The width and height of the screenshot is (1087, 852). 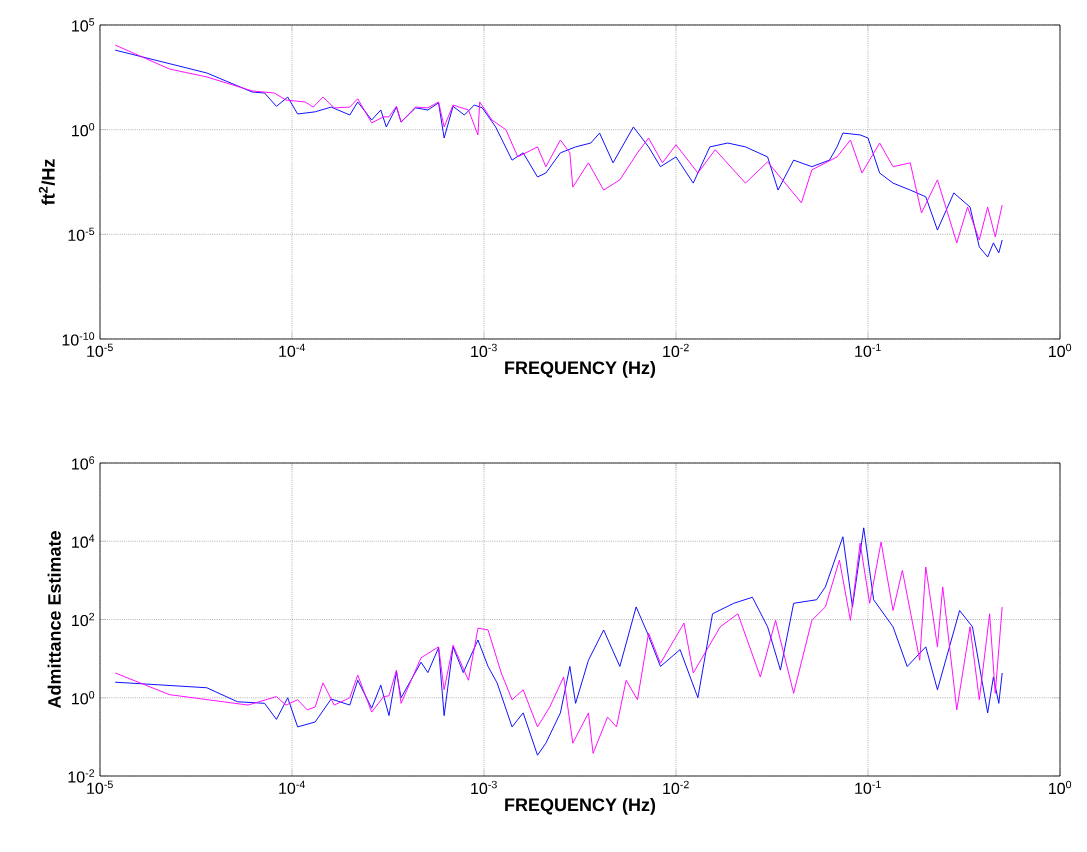 What do you see at coordinates (46, 182) in the screenshot?
I see `y-axis-title: ft$^{2}$/Hz` at bounding box center [46, 182].